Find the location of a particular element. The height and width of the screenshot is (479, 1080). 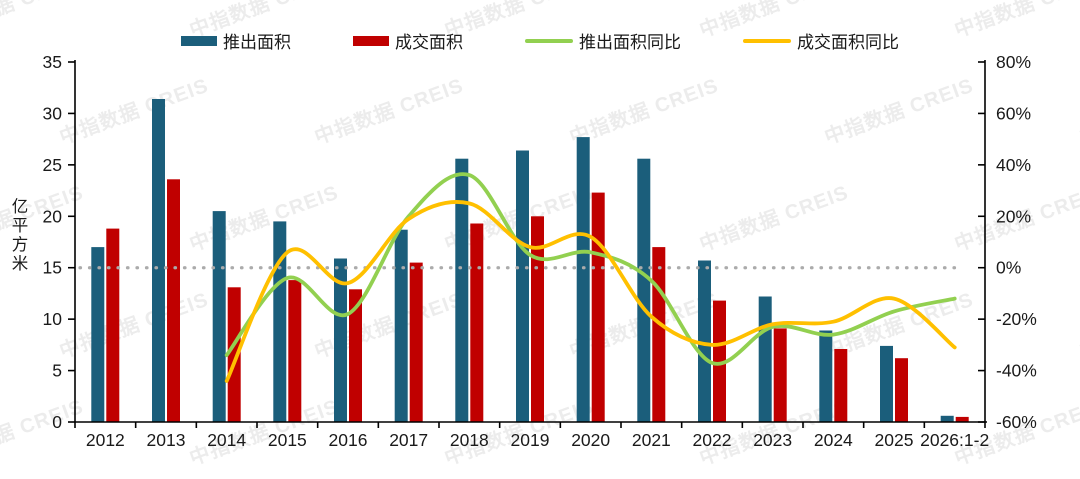

svg-text: 25 is located at coordinates (52, 165).